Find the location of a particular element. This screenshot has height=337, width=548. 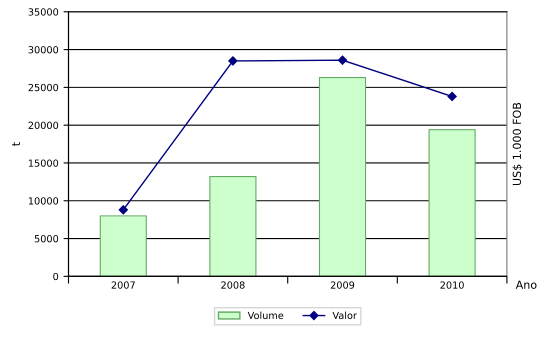

y-tick-label: 20000 is located at coordinates (43, 126).